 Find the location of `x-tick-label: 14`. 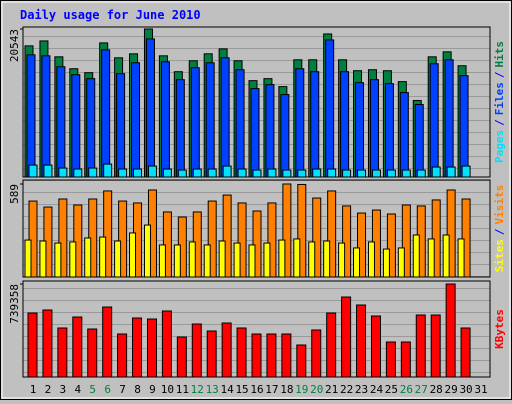

x-tick-label: 14 is located at coordinates (228, 389).